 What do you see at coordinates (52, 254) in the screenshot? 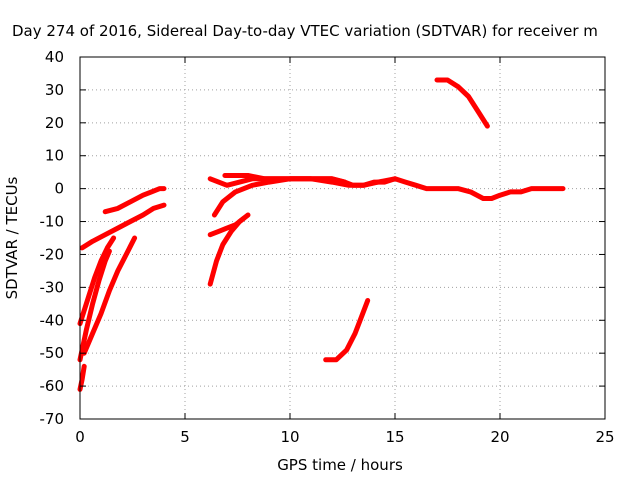
I see `y-tick-label: -20` at bounding box center [52, 254].